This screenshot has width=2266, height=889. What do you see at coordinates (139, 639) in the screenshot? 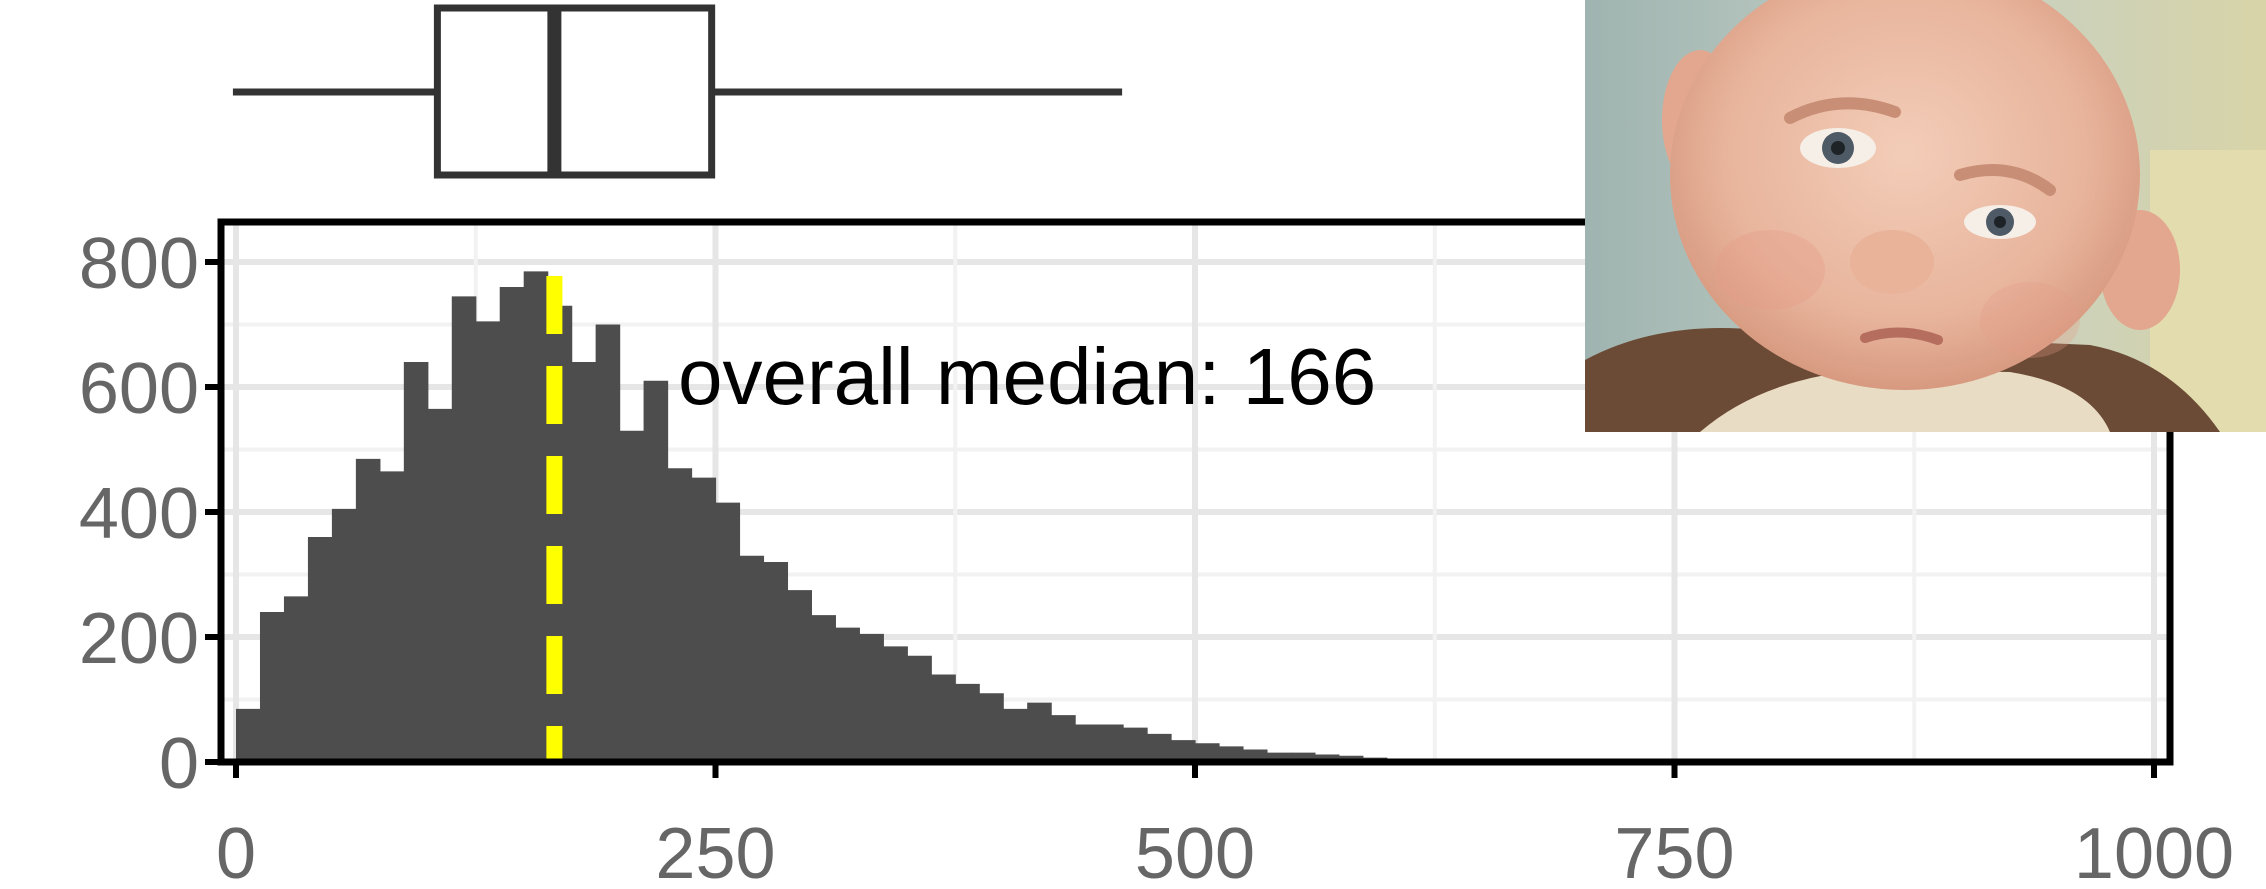
I see `y-tick-label: 200` at bounding box center [139, 639].